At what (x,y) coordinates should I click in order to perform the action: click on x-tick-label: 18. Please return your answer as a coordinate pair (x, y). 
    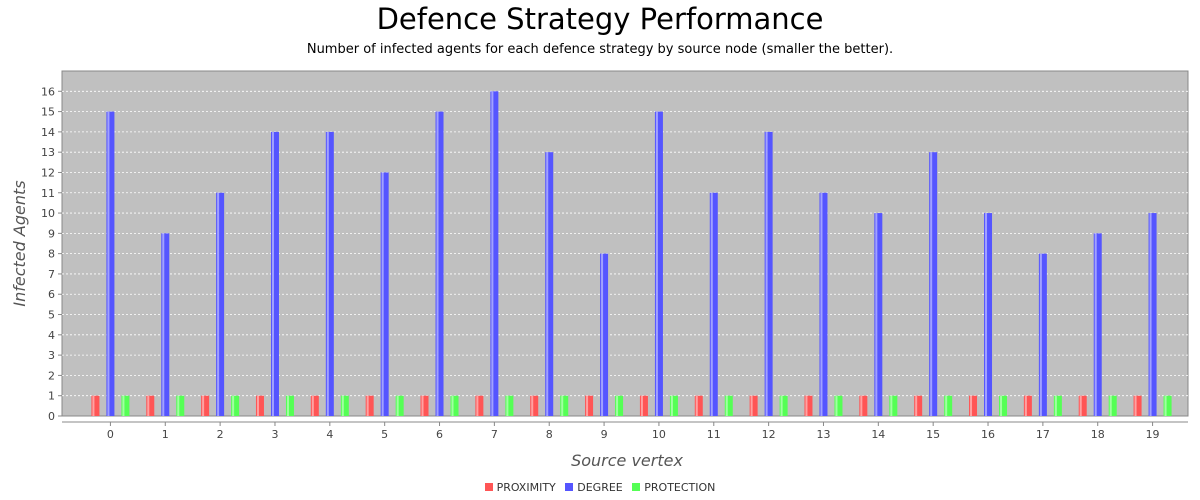
    Looking at the image, I should click on (1098, 434).